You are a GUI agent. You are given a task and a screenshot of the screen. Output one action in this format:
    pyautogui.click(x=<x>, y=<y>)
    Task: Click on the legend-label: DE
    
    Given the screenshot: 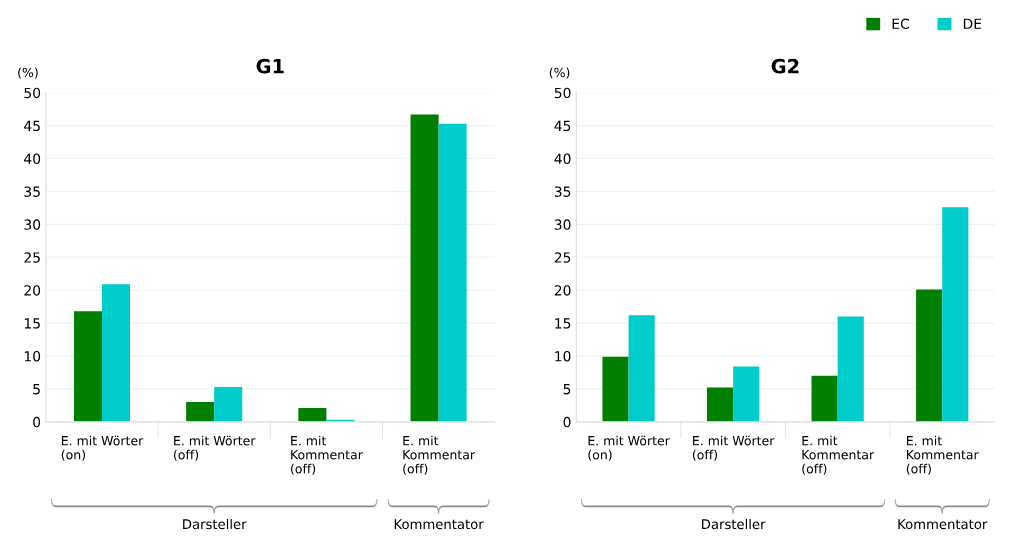 What is the action you would take?
    pyautogui.click(x=972, y=23)
    